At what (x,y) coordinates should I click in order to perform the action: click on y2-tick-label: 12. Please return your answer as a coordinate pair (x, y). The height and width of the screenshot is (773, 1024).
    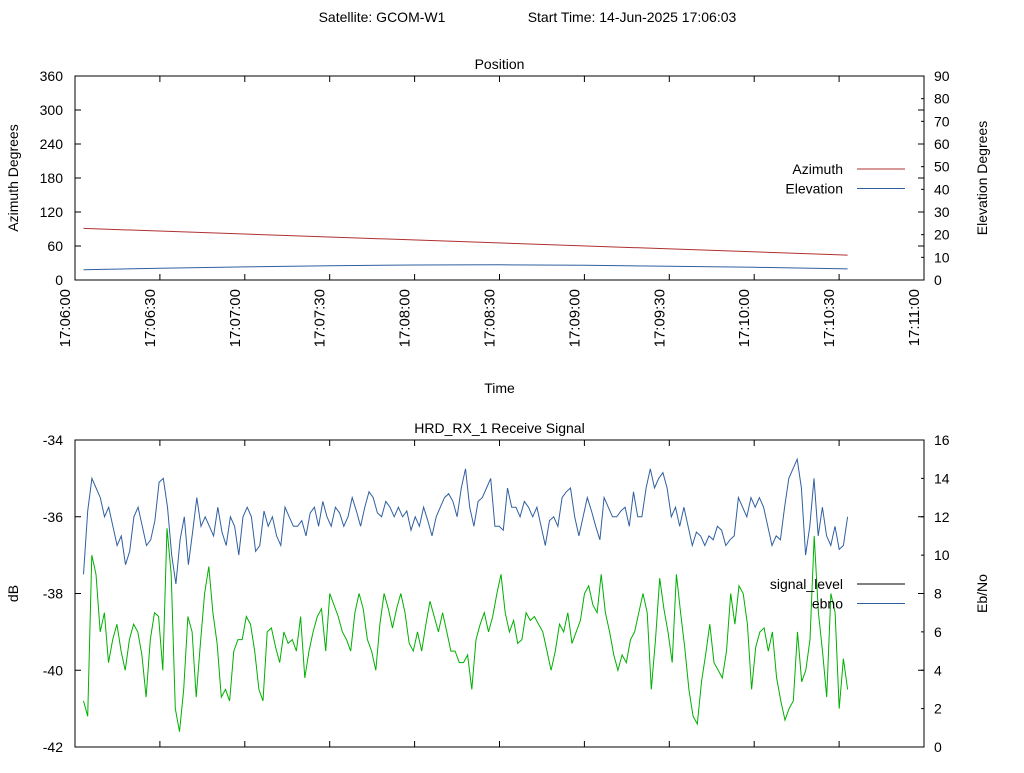
    Looking at the image, I should click on (942, 517).